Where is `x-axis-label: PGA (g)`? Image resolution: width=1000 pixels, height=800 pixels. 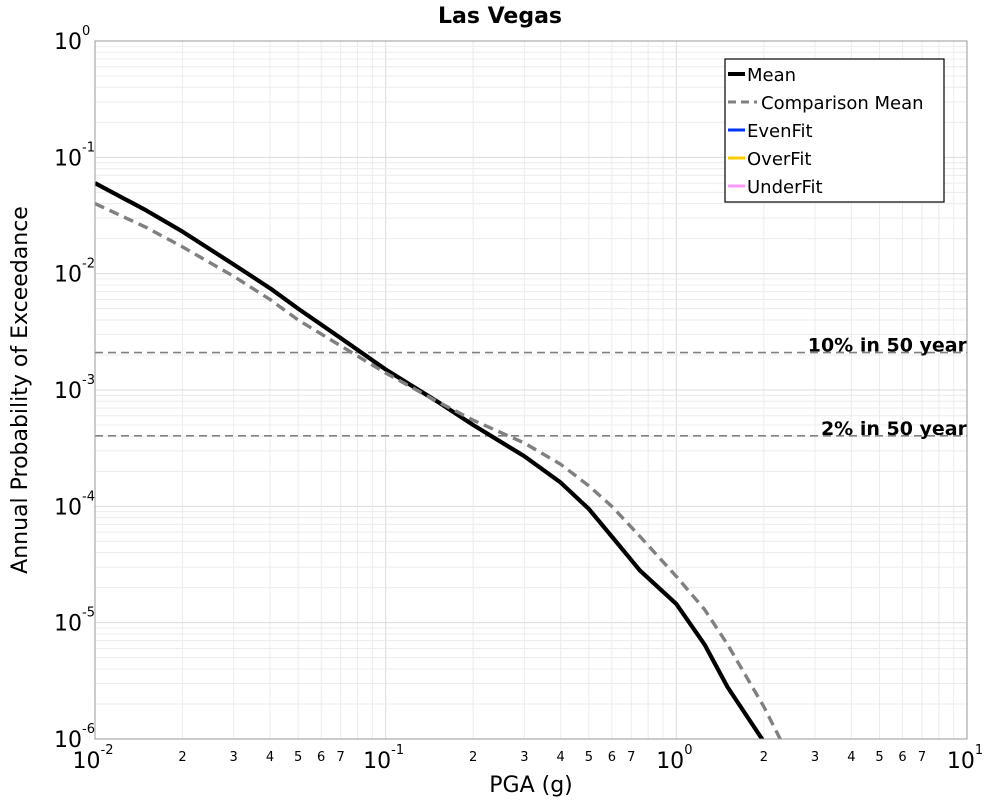 x-axis-label: PGA (g) is located at coordinates (531, 785).